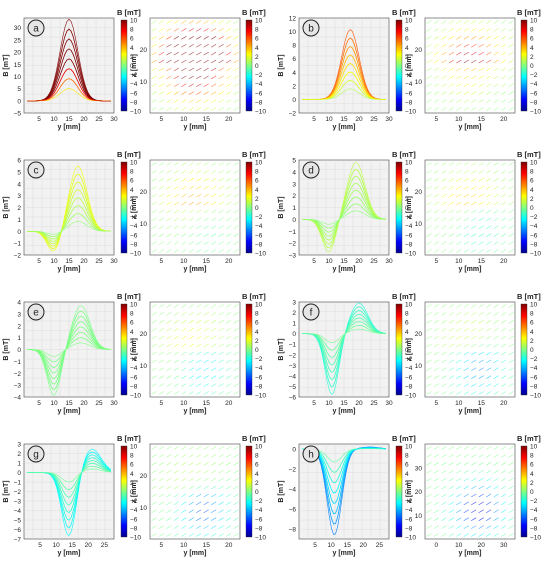 This screenshot has width=550, height=575. What do you see at coordinates (534, 84) in the screenshot?
I see `colorbar-tick: −4` at bounding box center [534, 84].